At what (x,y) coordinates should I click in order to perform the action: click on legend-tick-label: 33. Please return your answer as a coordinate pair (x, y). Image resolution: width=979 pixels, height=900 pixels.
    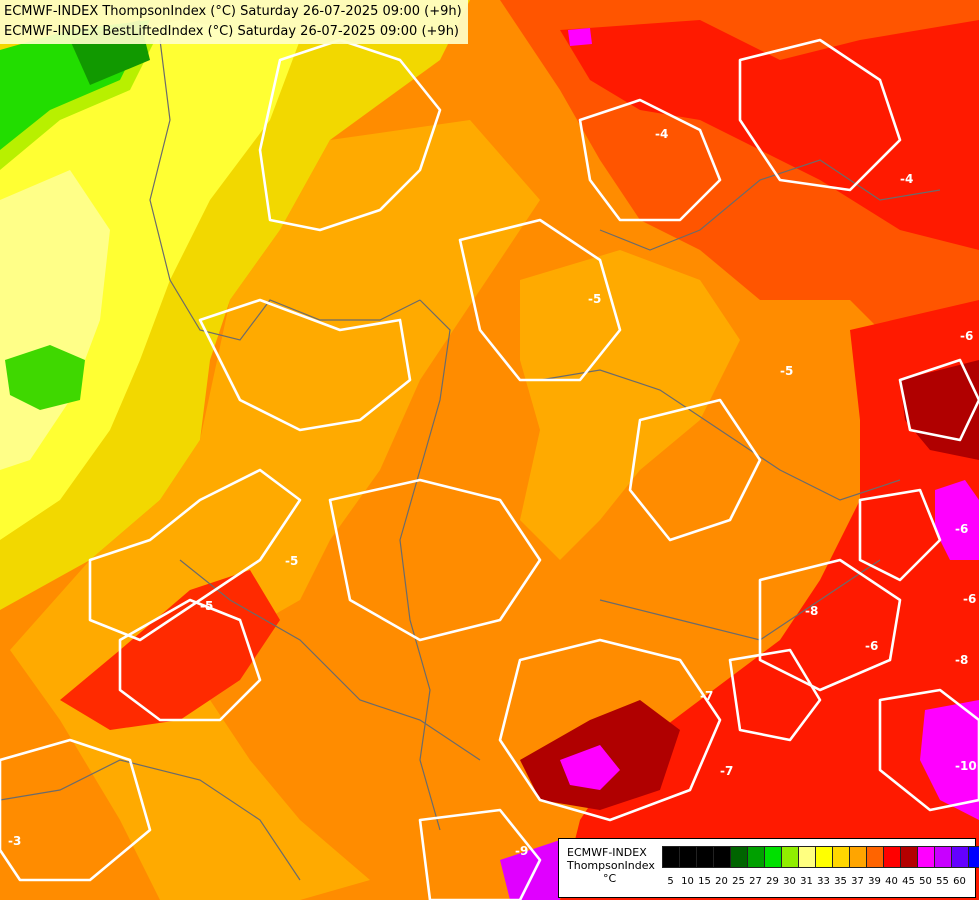
    Looking at the image, I should click on (823, 881).